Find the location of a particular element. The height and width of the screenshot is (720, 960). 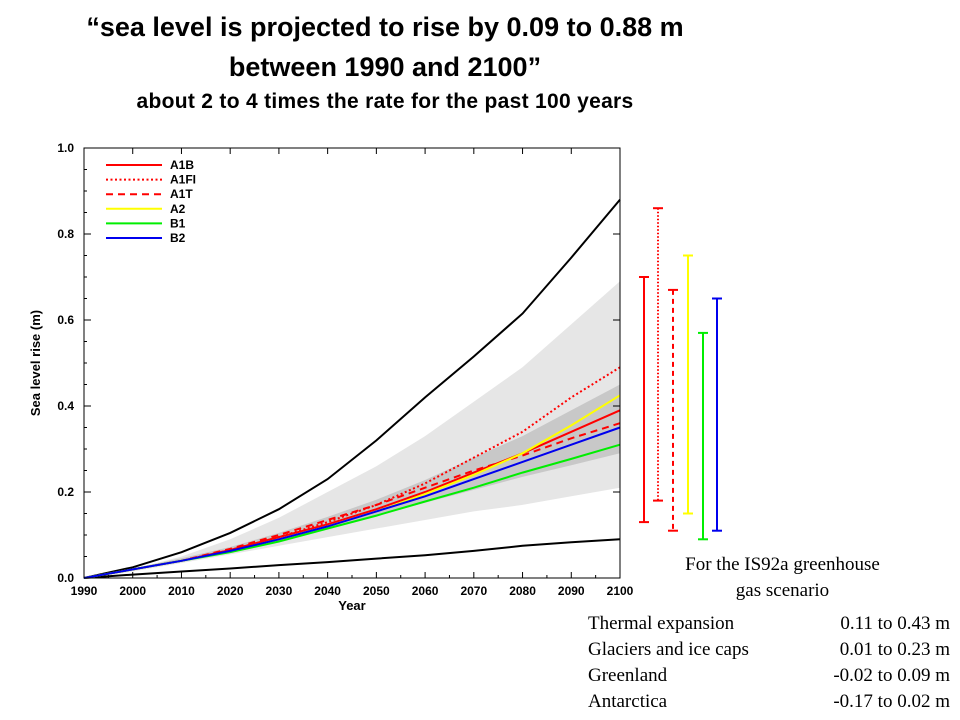

scenario-note-heading-line-2: gas scenario is located at coordinates (782, 590).